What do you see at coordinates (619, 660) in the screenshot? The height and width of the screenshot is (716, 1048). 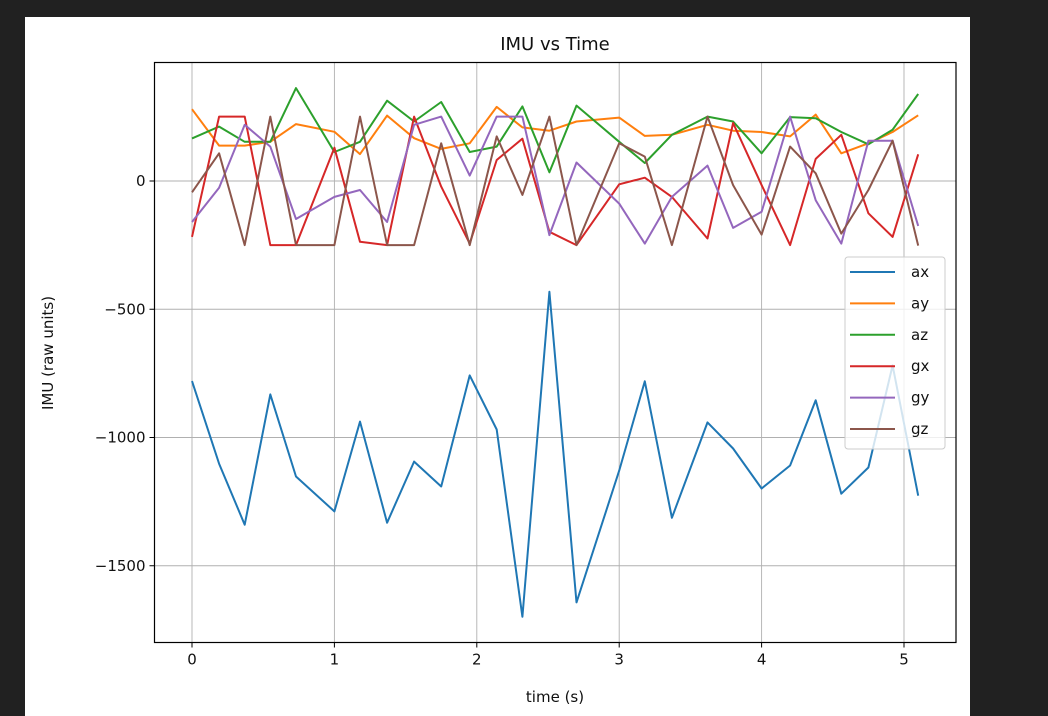 I see `x-tick-label: 3` at bounding box center [619, 660].